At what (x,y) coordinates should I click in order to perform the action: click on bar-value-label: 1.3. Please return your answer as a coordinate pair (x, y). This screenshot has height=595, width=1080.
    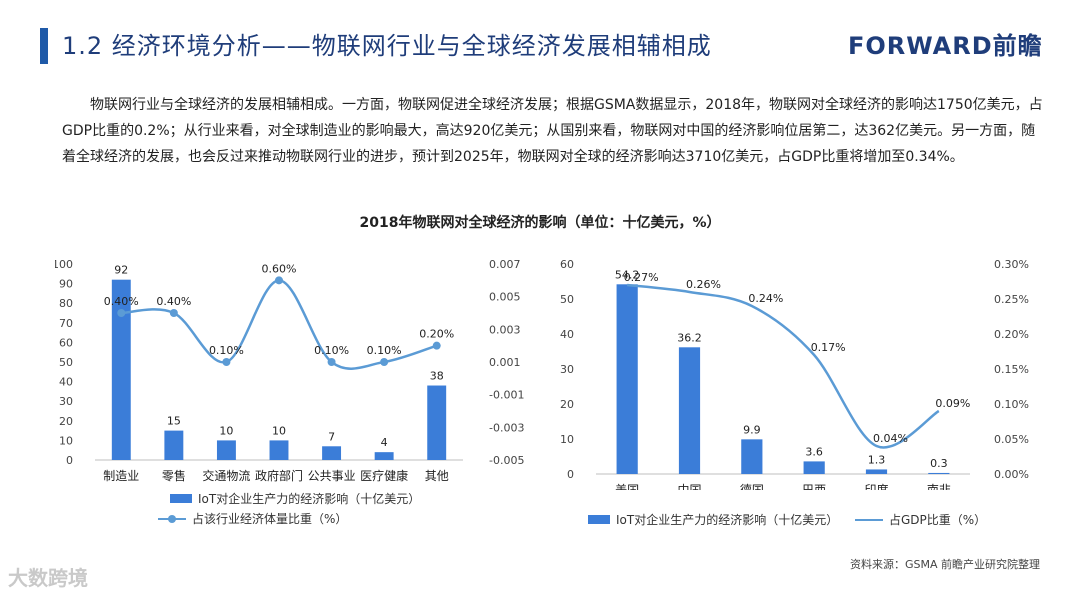
    Looking at the image, I should click on (877, 459).